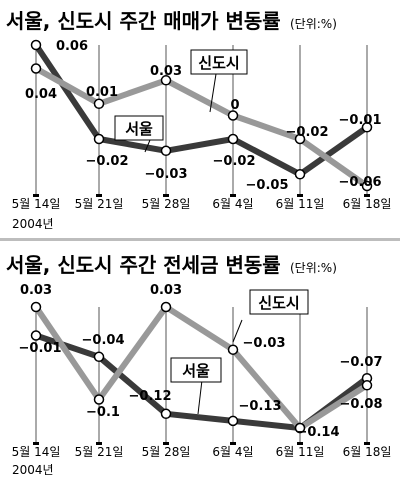  I want to click on panel2-title: 서울, 신도시 주간 전세금 변동률, so click(143, 265).